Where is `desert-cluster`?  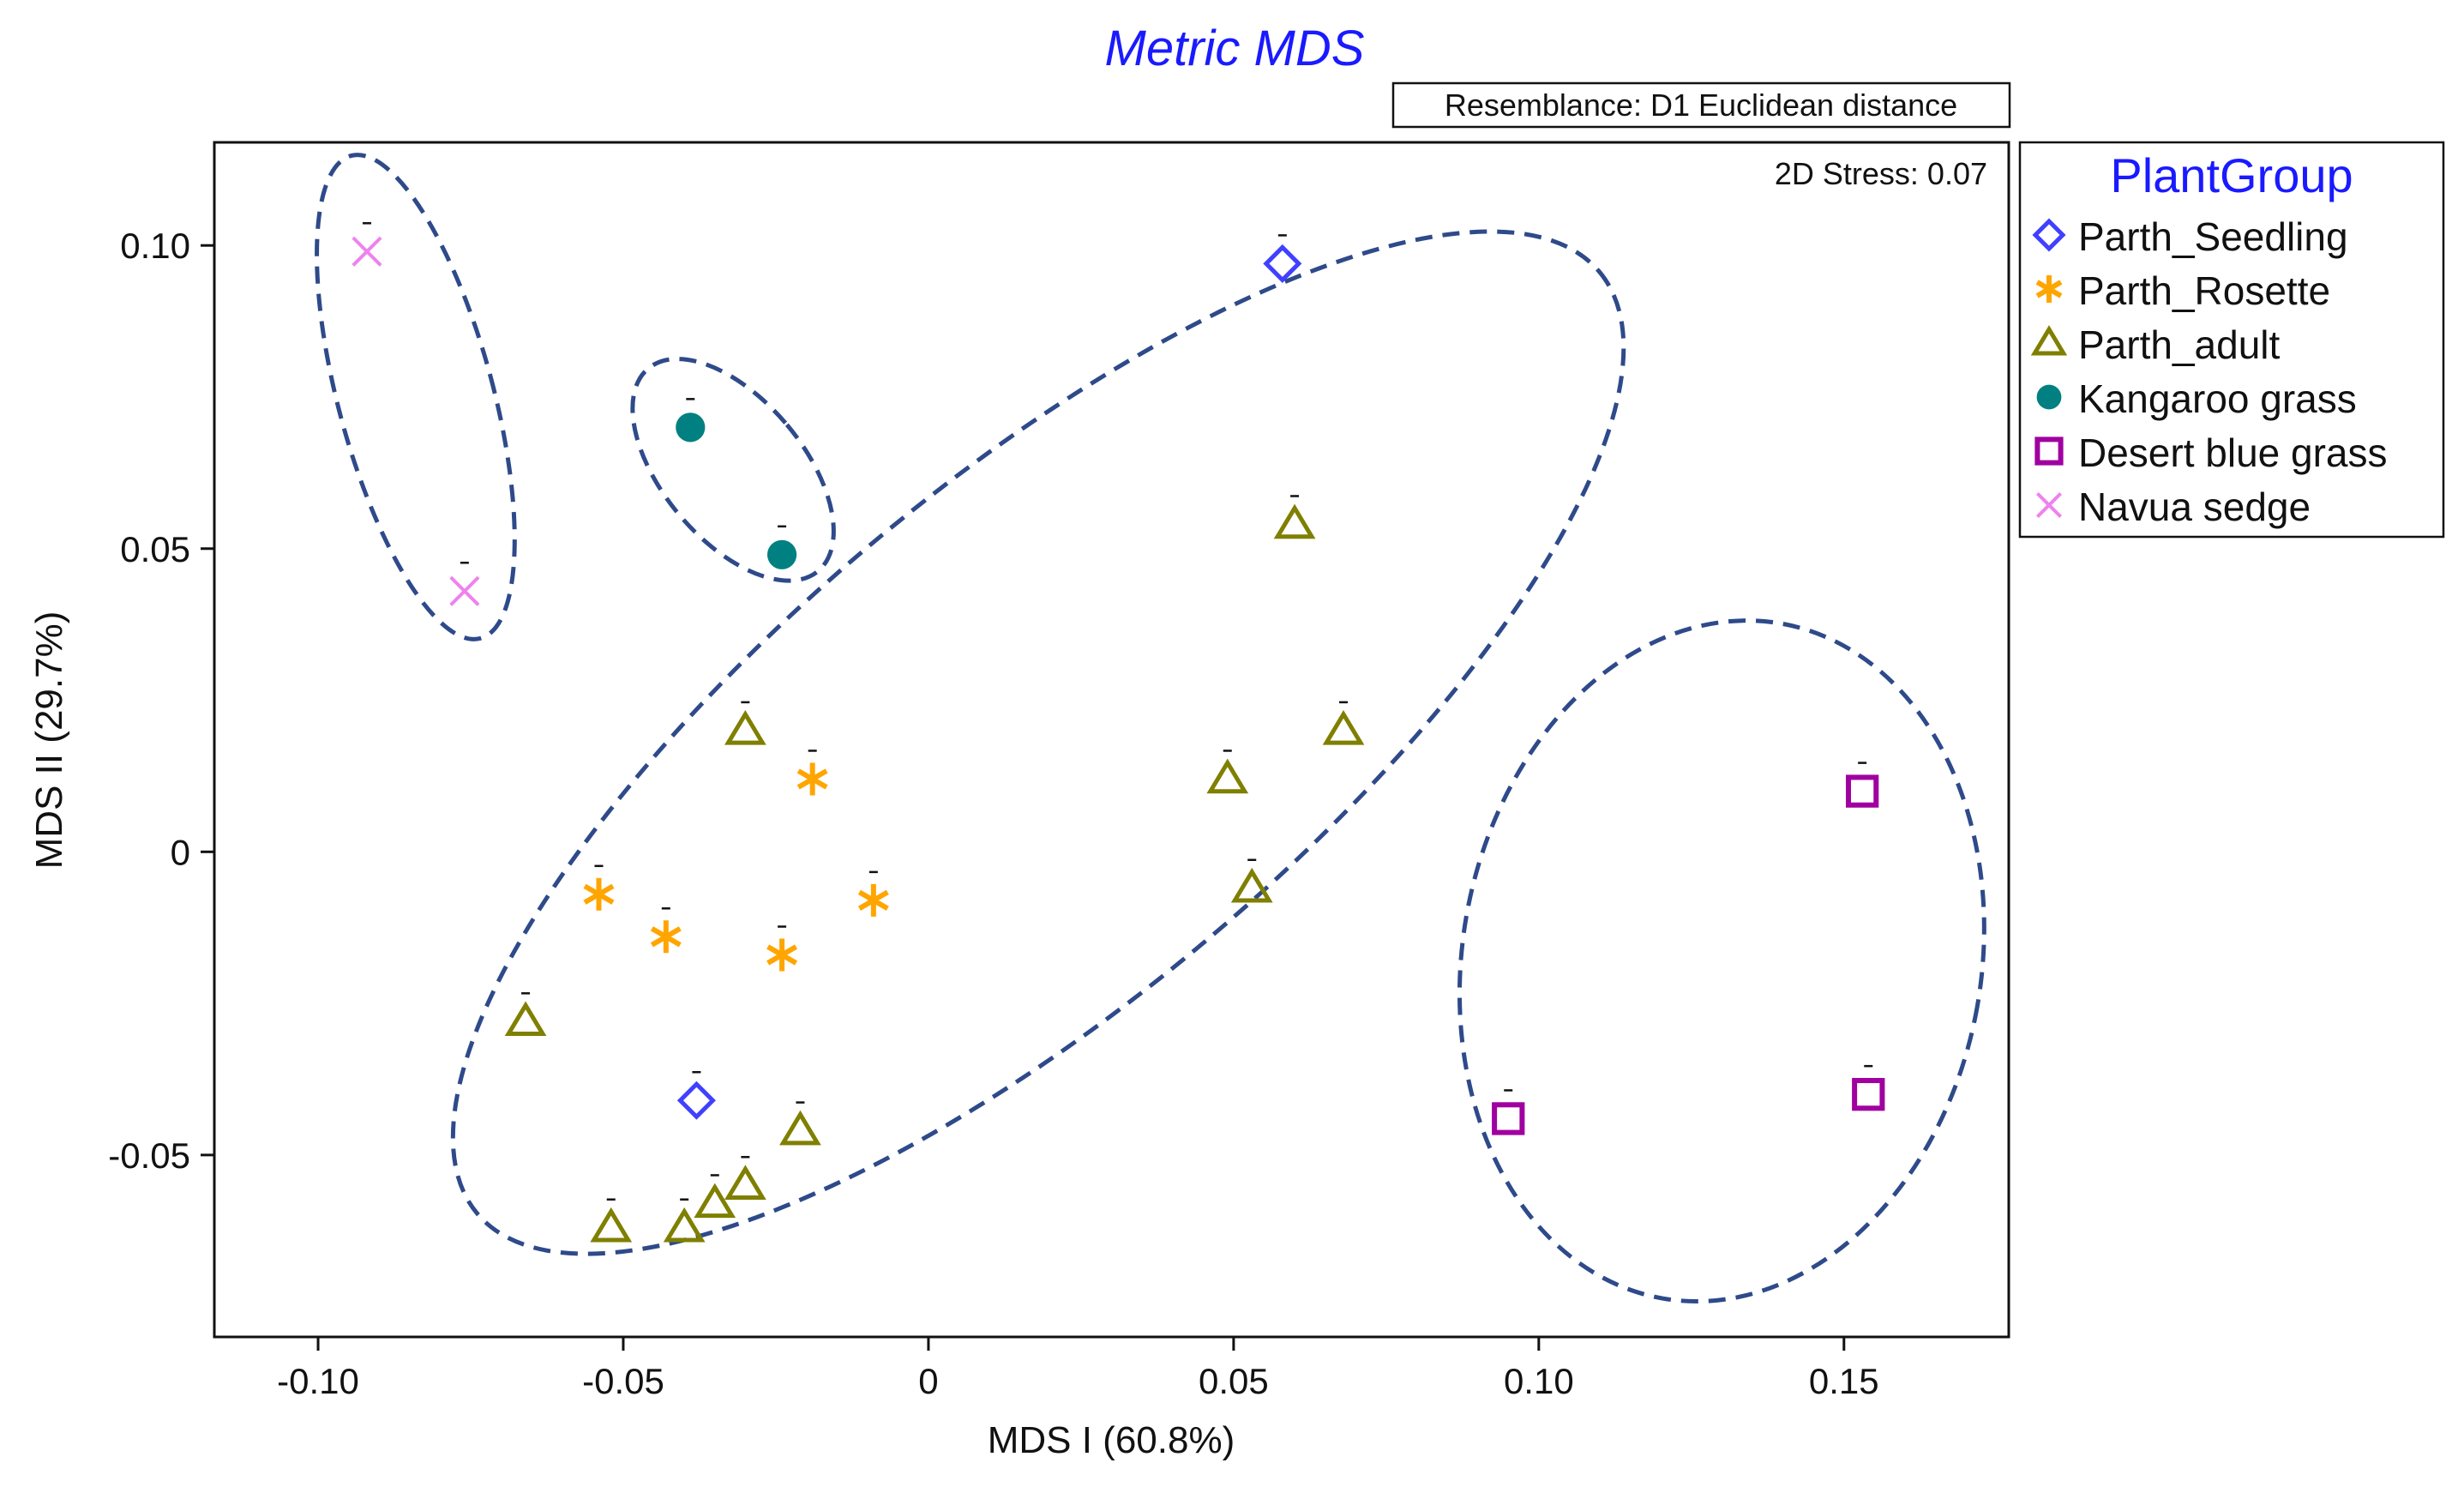
desert-cluster is located at coordinates (1721, 961).